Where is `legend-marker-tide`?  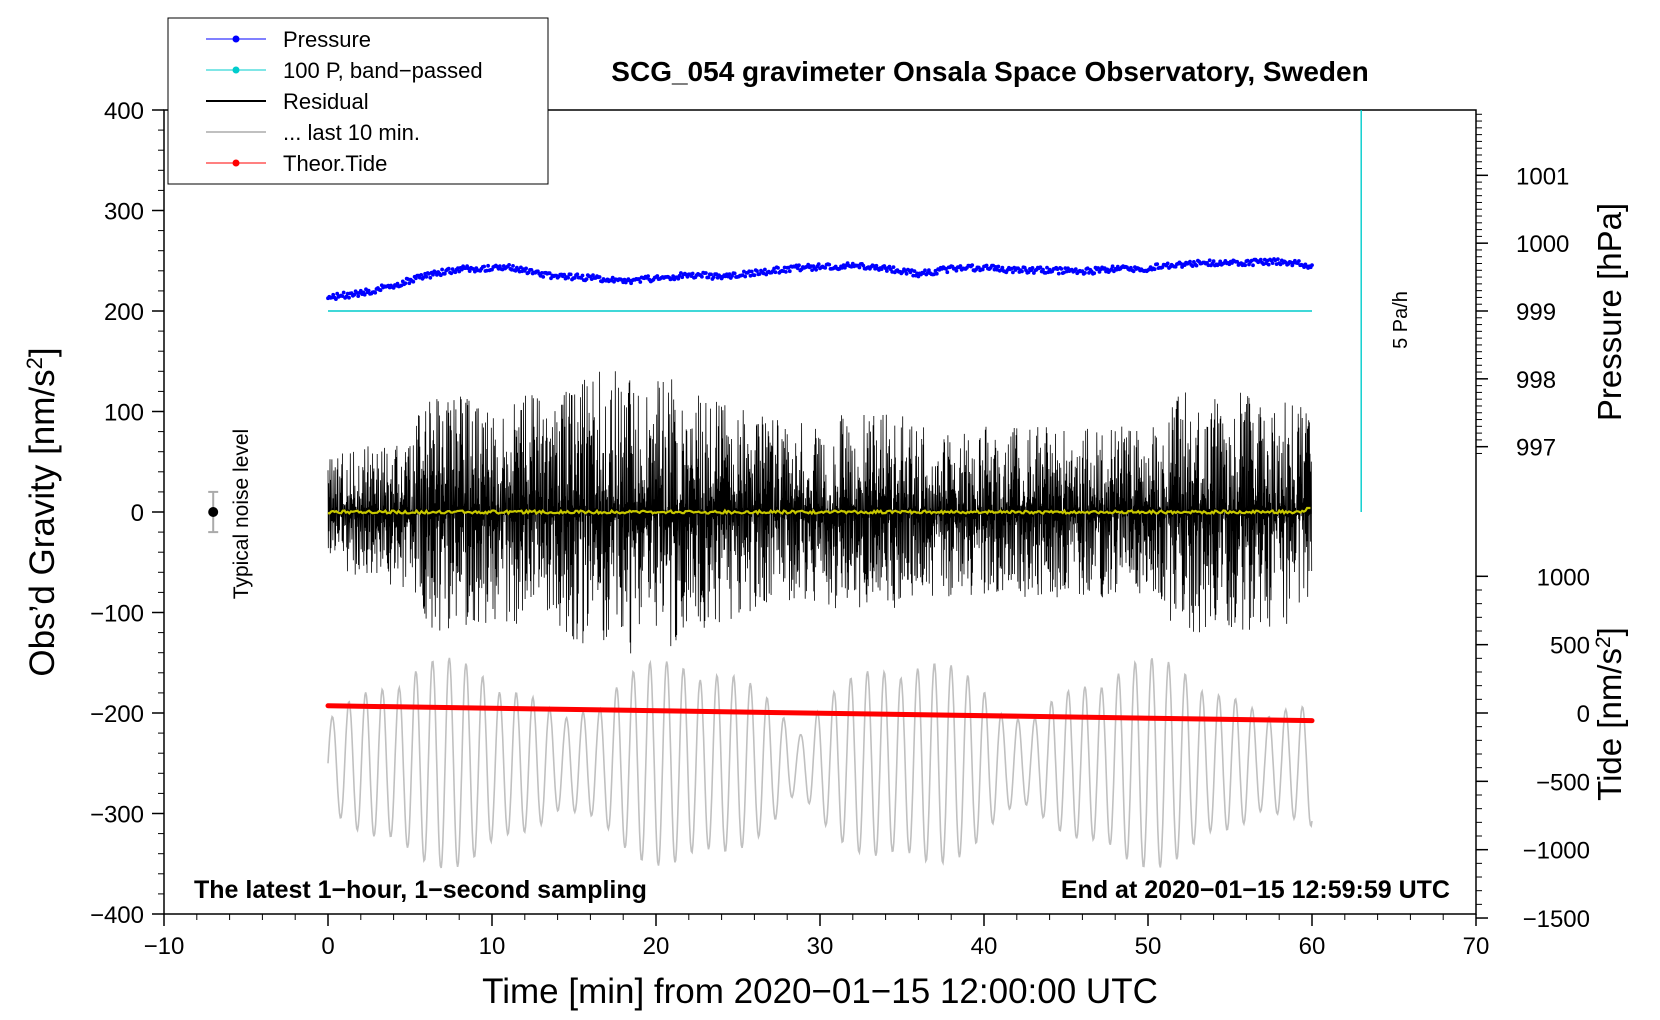
legend-marker-tide is located at coordinates (236, 163).